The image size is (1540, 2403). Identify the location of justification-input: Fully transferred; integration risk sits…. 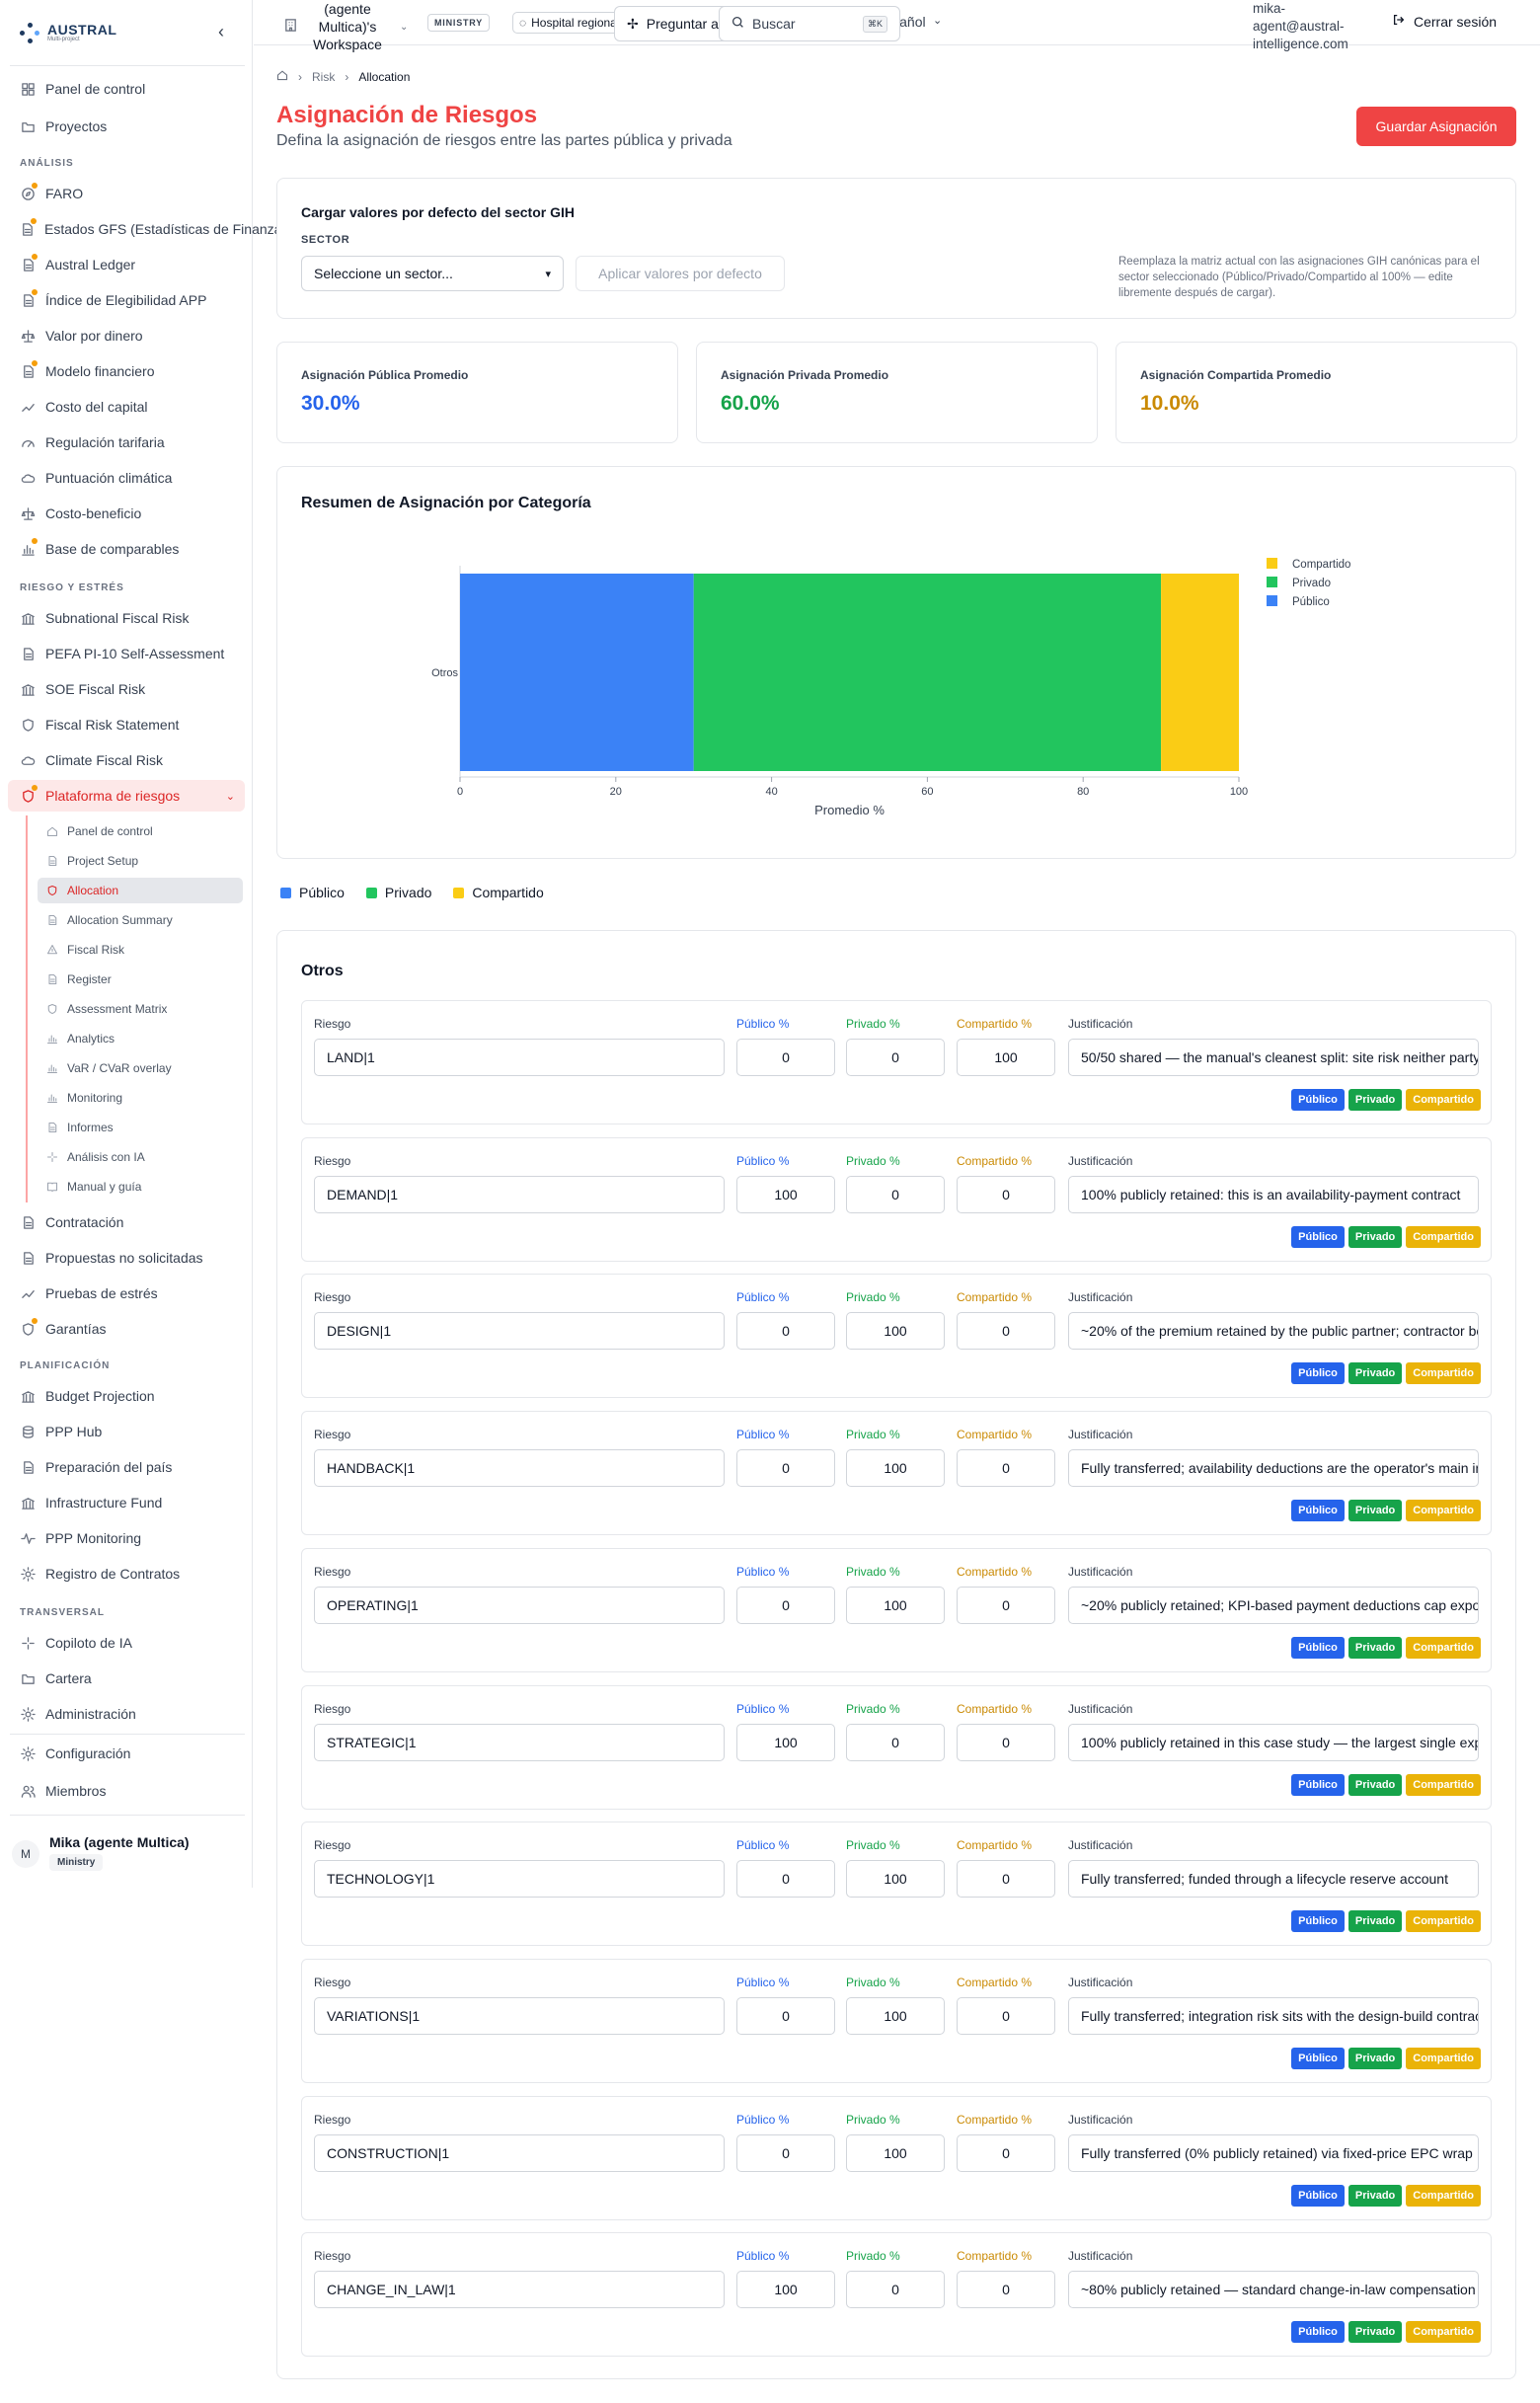
(1273, 2015).